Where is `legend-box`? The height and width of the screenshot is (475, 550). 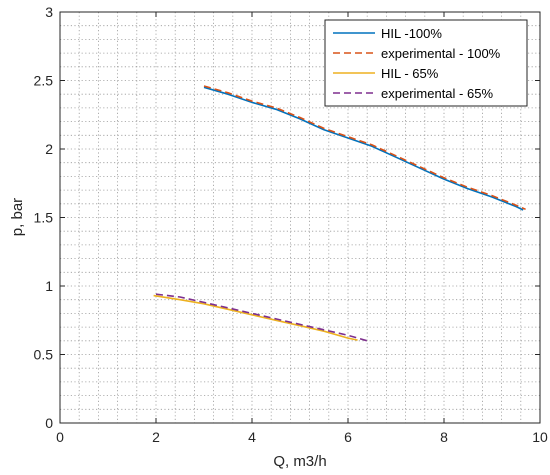 legend-box is located at coordinates (426, 63).